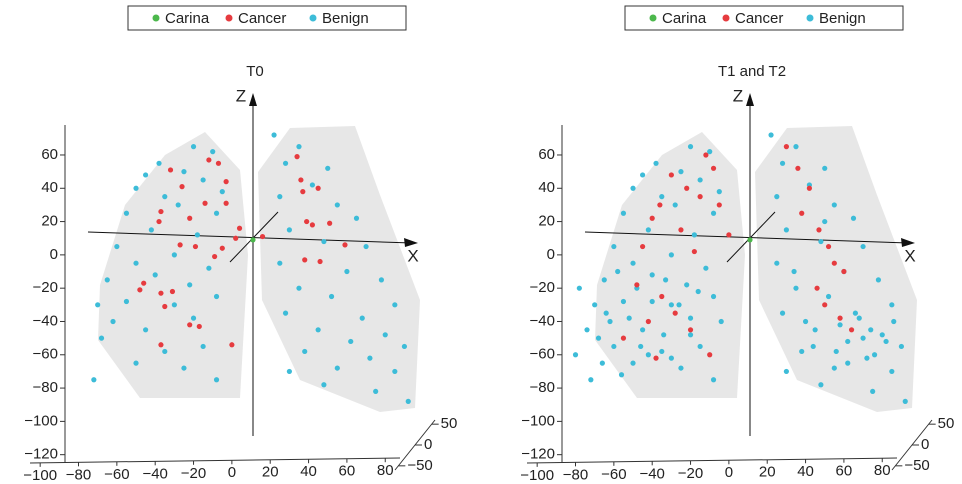 The width and height of the screenshot is (962, 484). What do you see at coordinates (215, 460) in the screenshot?
I see `x-axis` at bounding box center [215, 460].